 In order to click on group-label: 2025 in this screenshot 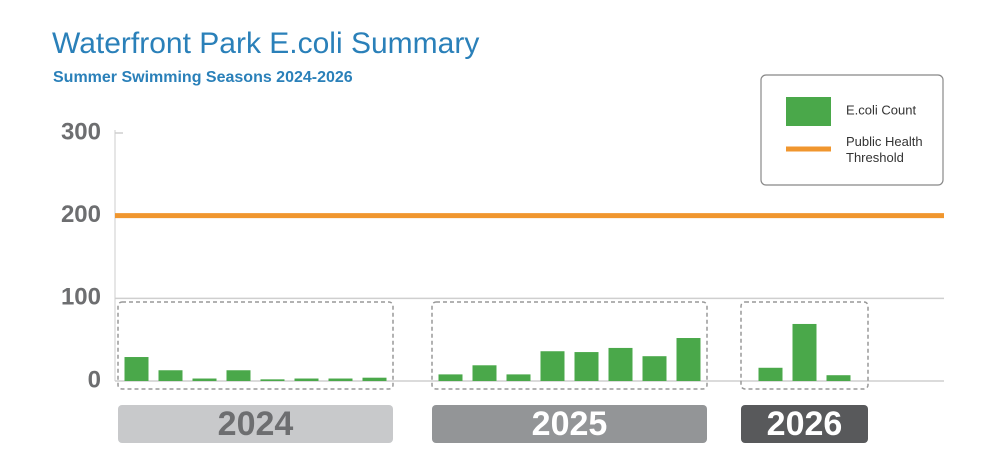, I will do `click(570, 424)`.